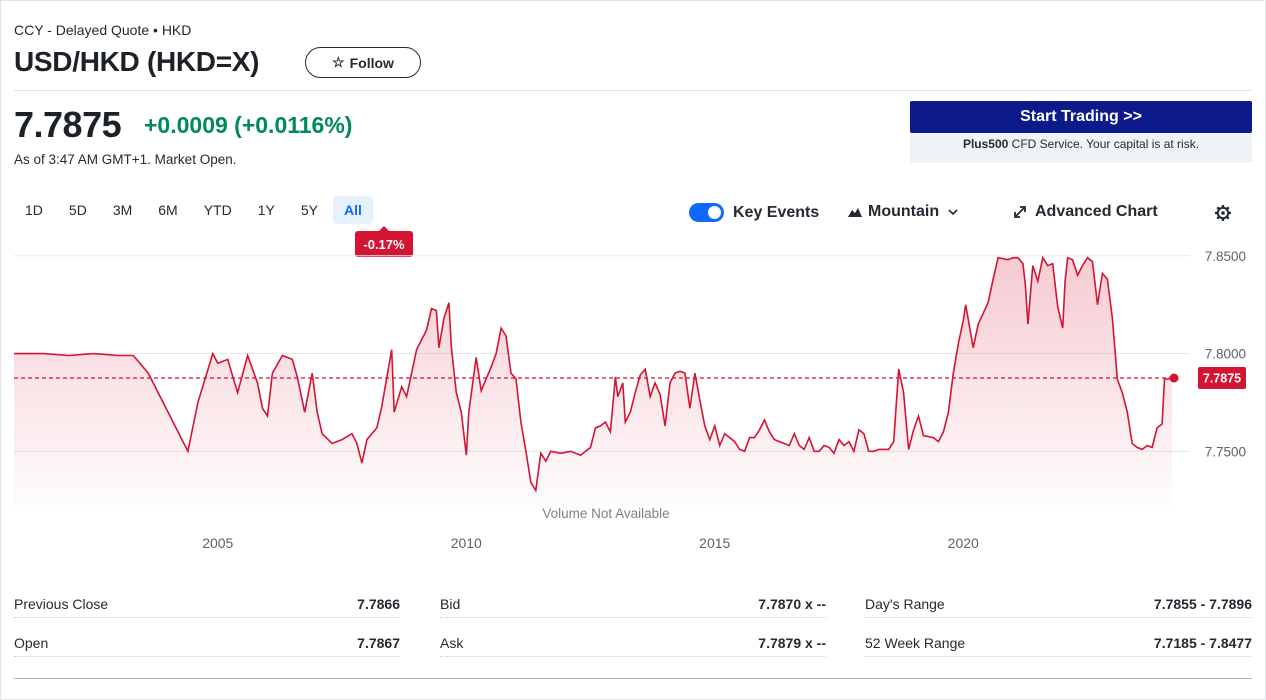  Describe the element at coordinates (963, 543) in the screenshot. I see `x-tick-label: 2020` at that location.